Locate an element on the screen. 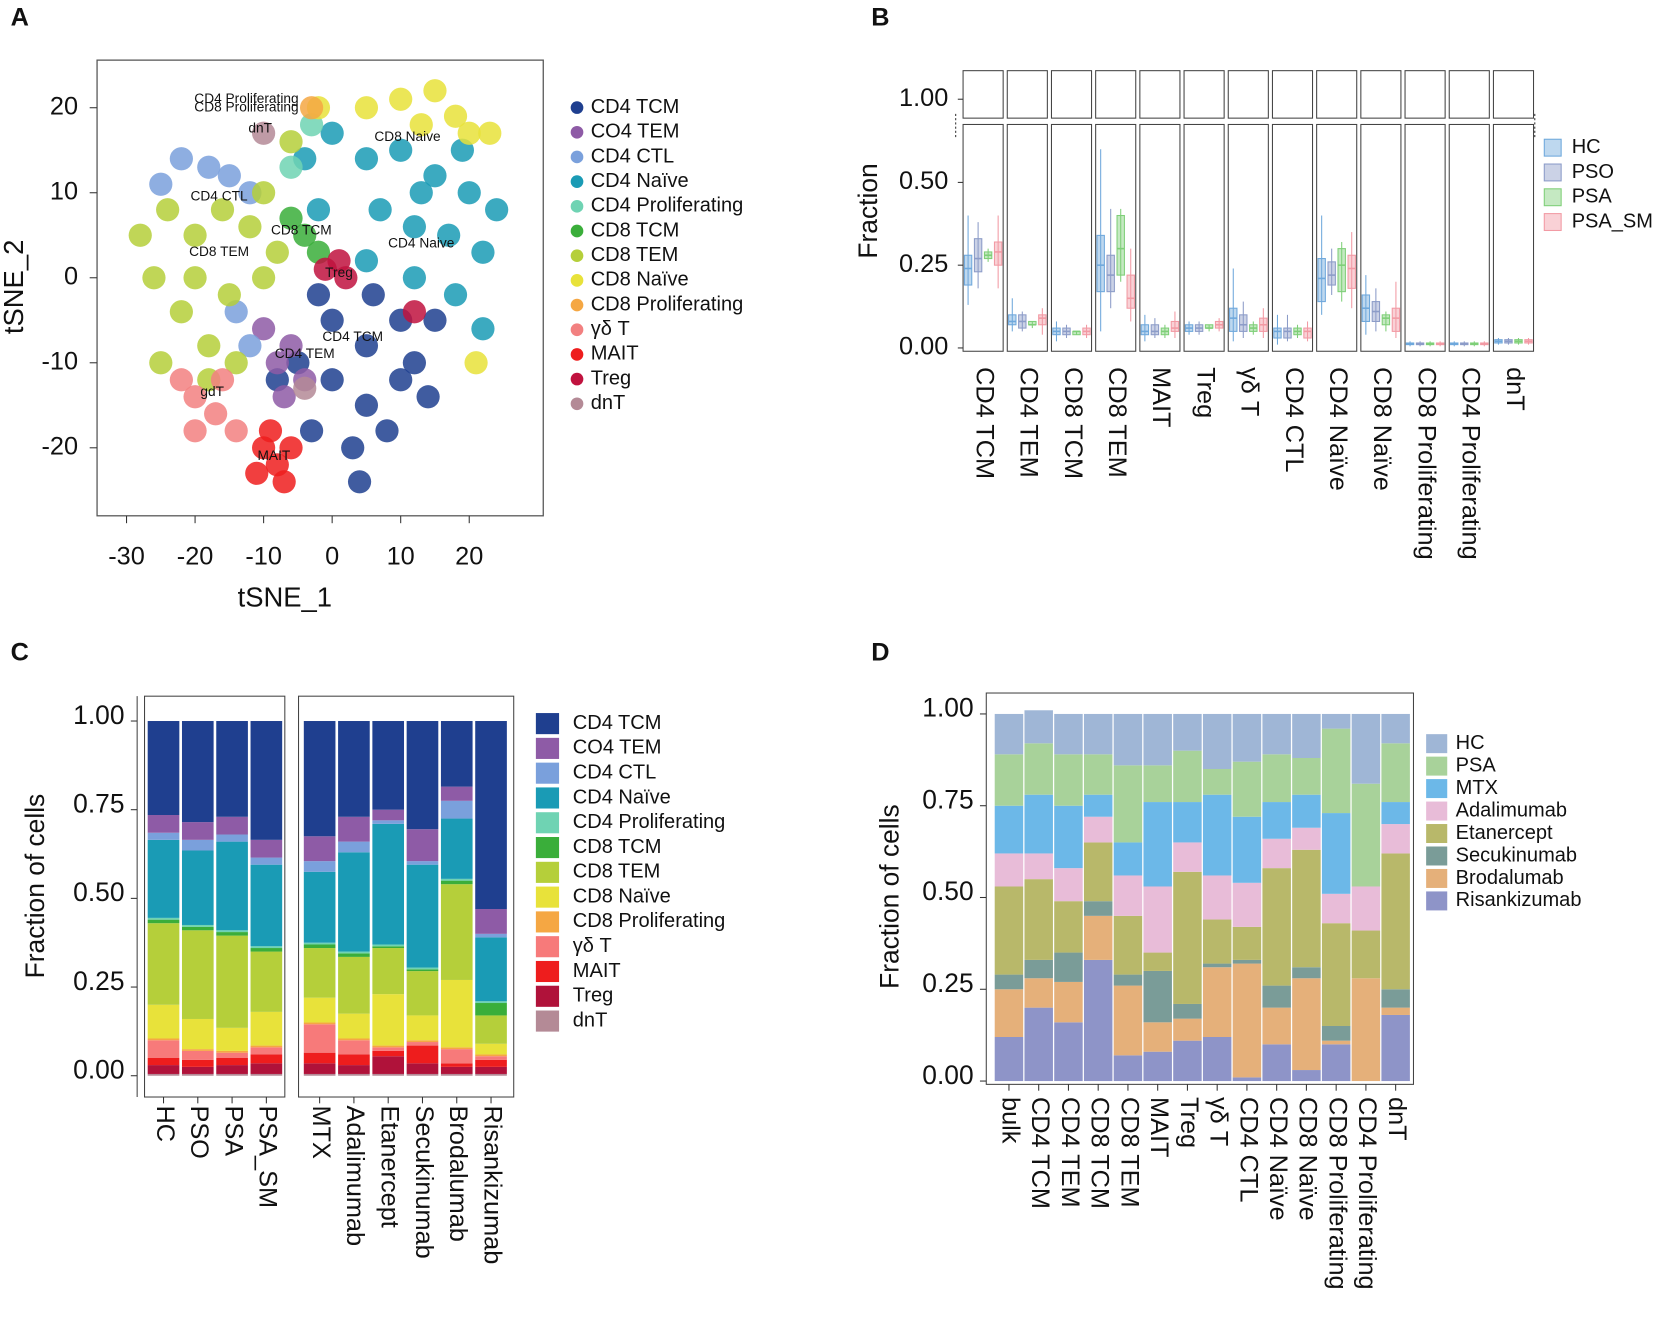  x-tick-label: CD8 TCM is located at coordinates (1100, 1153).